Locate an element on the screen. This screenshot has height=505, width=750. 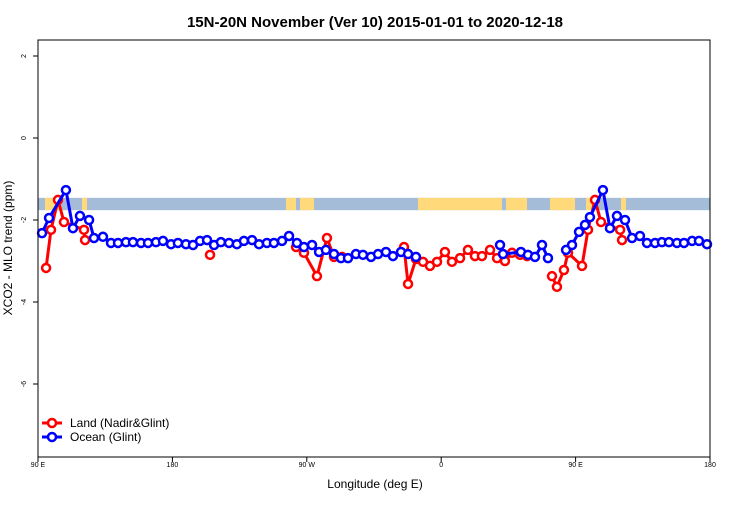
y-tick-label: -6 is located at coordinates (24, 384).